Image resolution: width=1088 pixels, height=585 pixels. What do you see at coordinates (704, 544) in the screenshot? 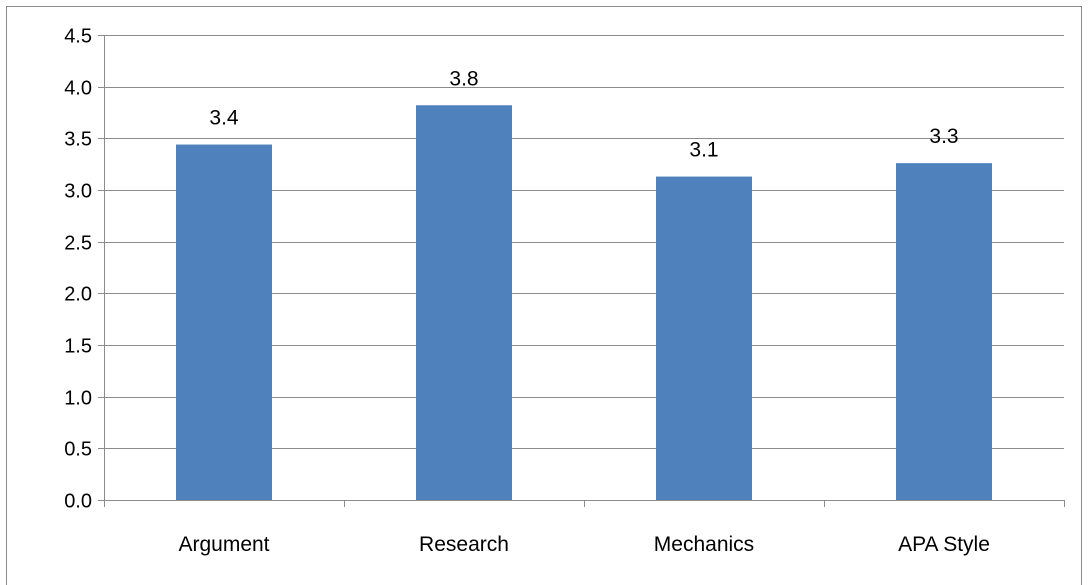
I see `x-category-label: Mechanics` at bounding box center [704, 544].